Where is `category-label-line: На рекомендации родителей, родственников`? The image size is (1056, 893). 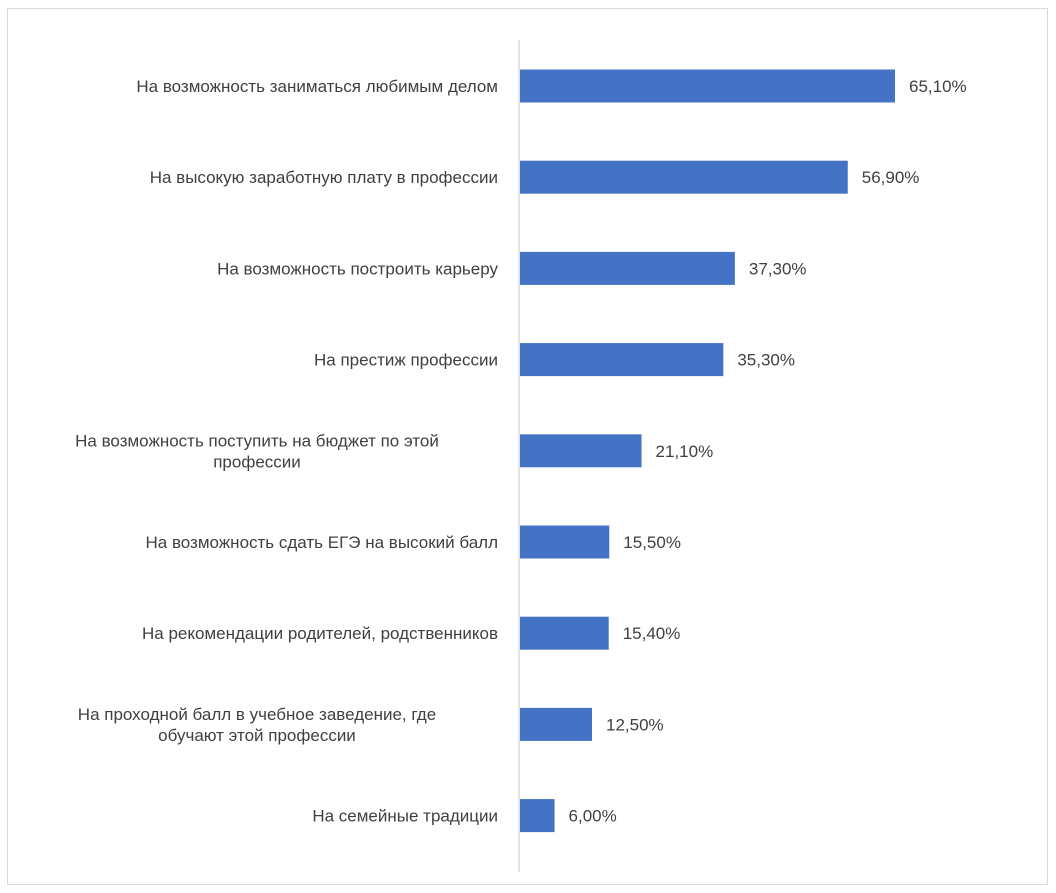 category-label-line: На рекомендации родителей, родственников is located at coordinates (320, 633).